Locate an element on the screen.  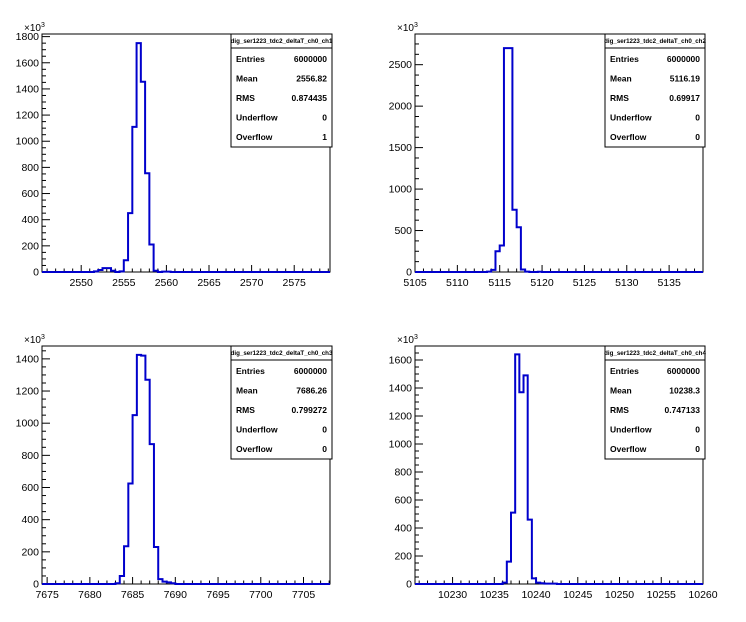
stats-value: 1 is located at coordinates (324, 137).